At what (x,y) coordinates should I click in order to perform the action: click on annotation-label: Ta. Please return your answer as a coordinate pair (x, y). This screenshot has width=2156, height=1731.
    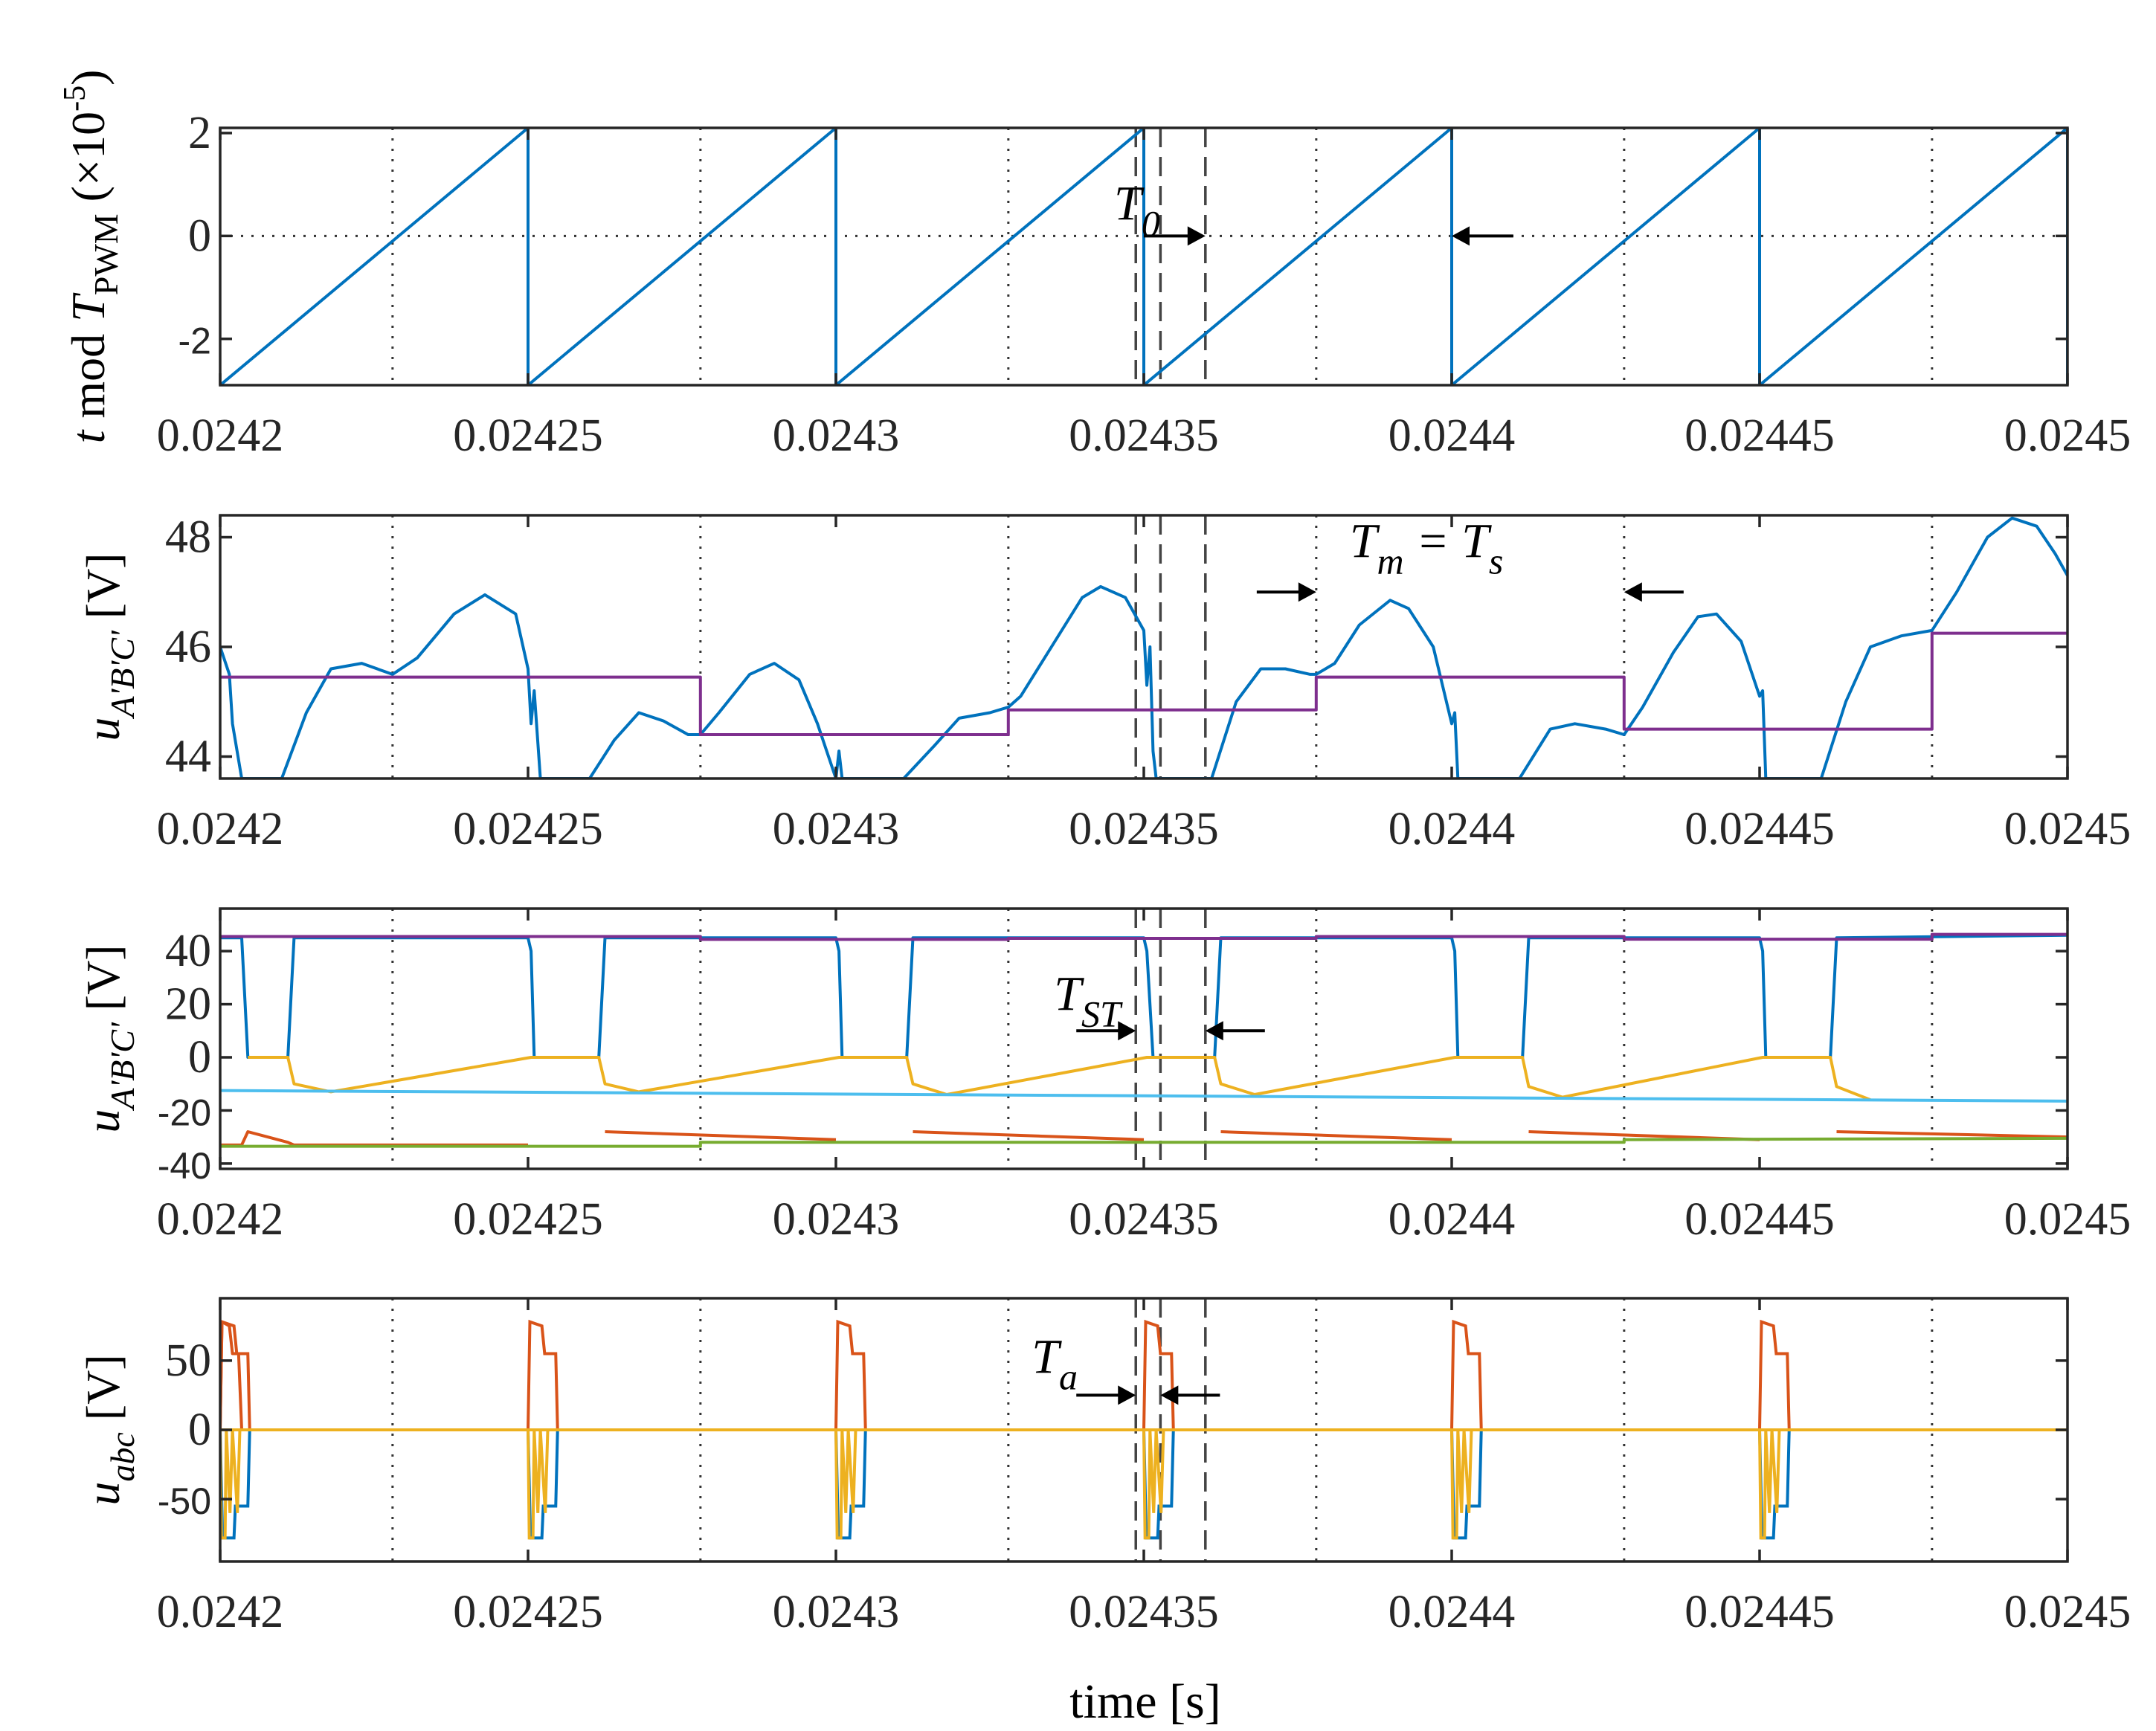
    Looking at the image, I should click on (1055, 1363).